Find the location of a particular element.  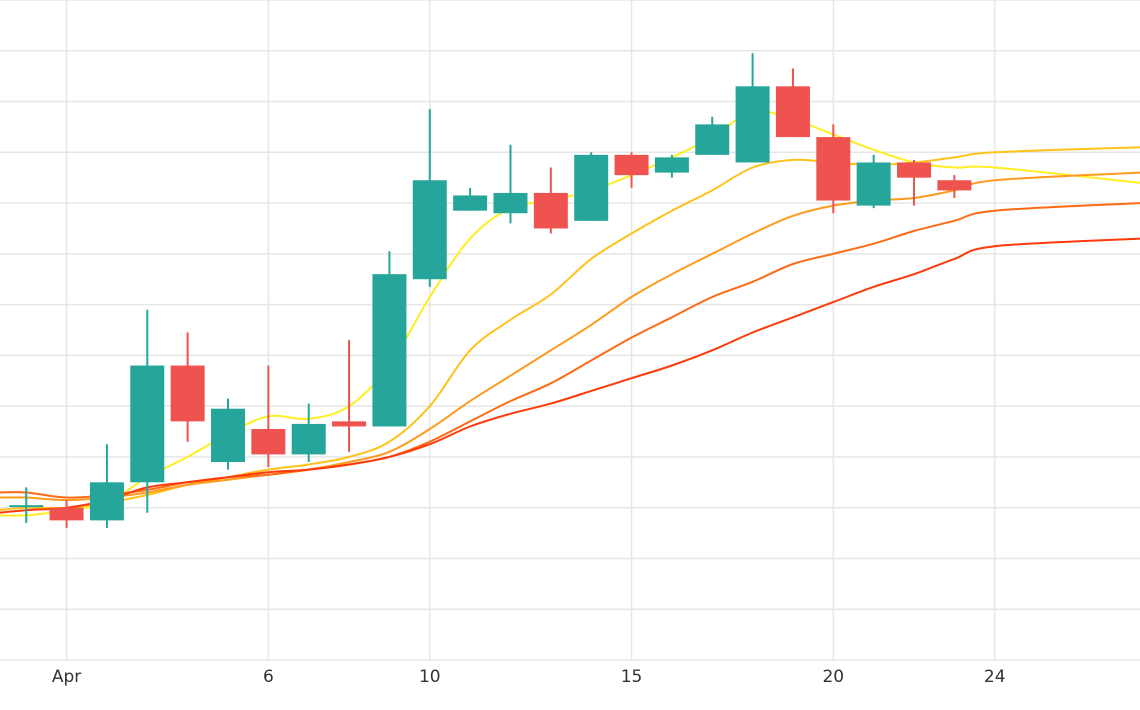

x-tick-label: 10 is located at coordinates (430, 677).